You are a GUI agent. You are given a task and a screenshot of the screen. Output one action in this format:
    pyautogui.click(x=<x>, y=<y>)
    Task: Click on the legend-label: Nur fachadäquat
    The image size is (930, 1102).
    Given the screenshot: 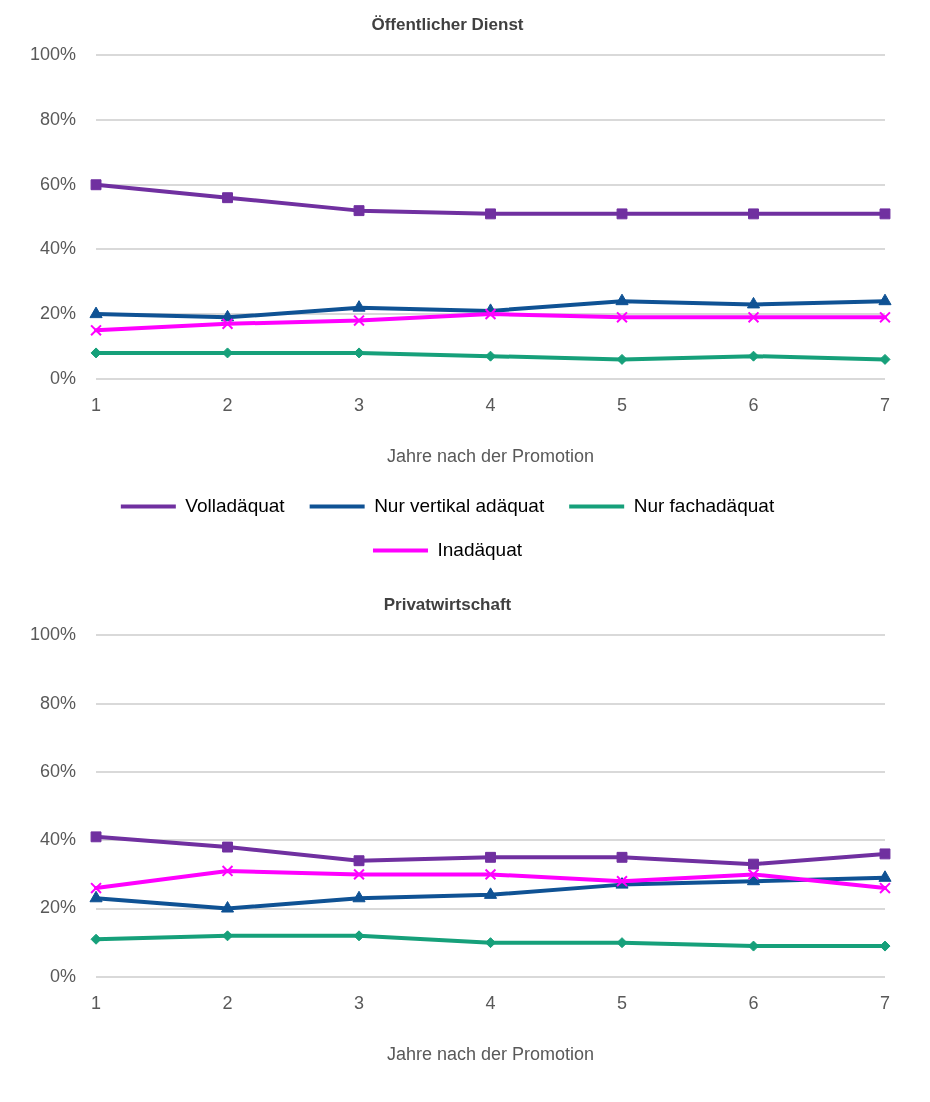 What is the action you would take?
    pyautogui.click(x=704, y=505)
    